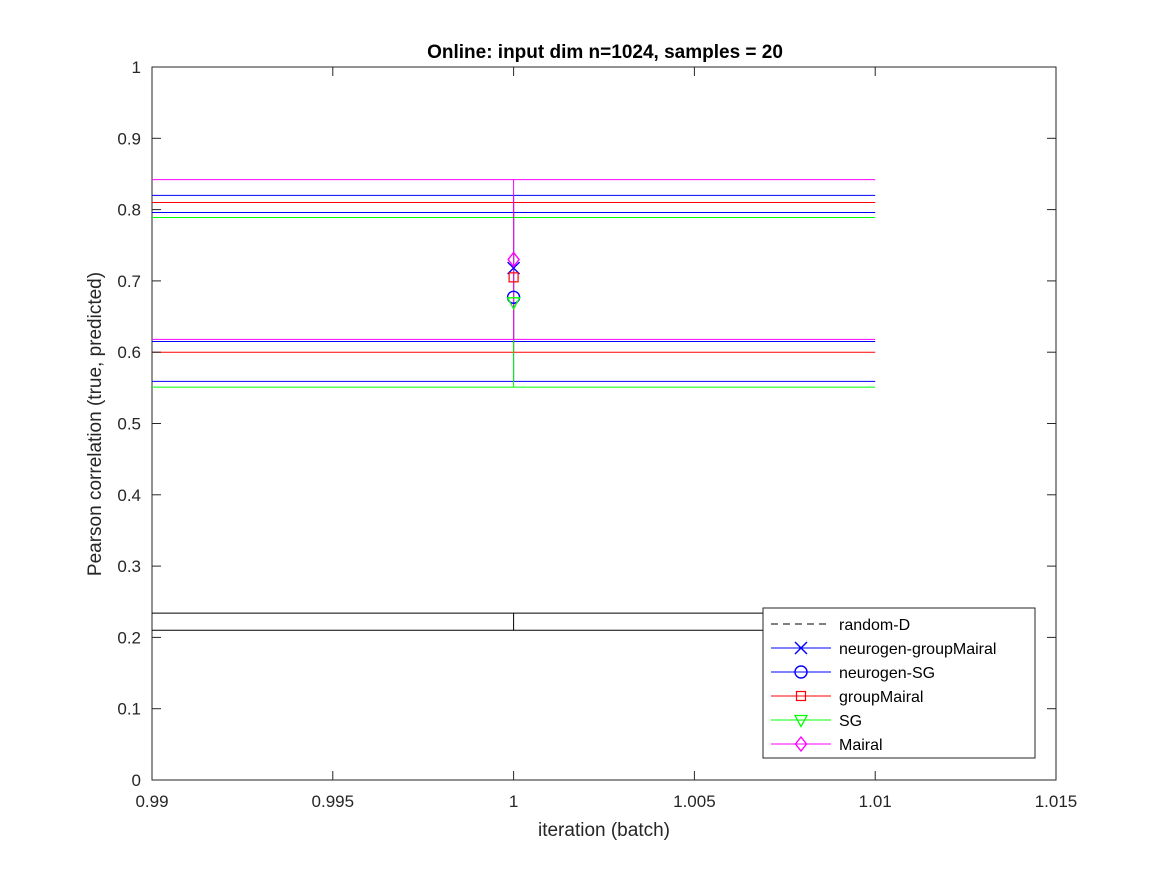 Image resolution: width=1167 pixels, height=875 pixels. I want to click on points-groupMairal, so click(513, 277).